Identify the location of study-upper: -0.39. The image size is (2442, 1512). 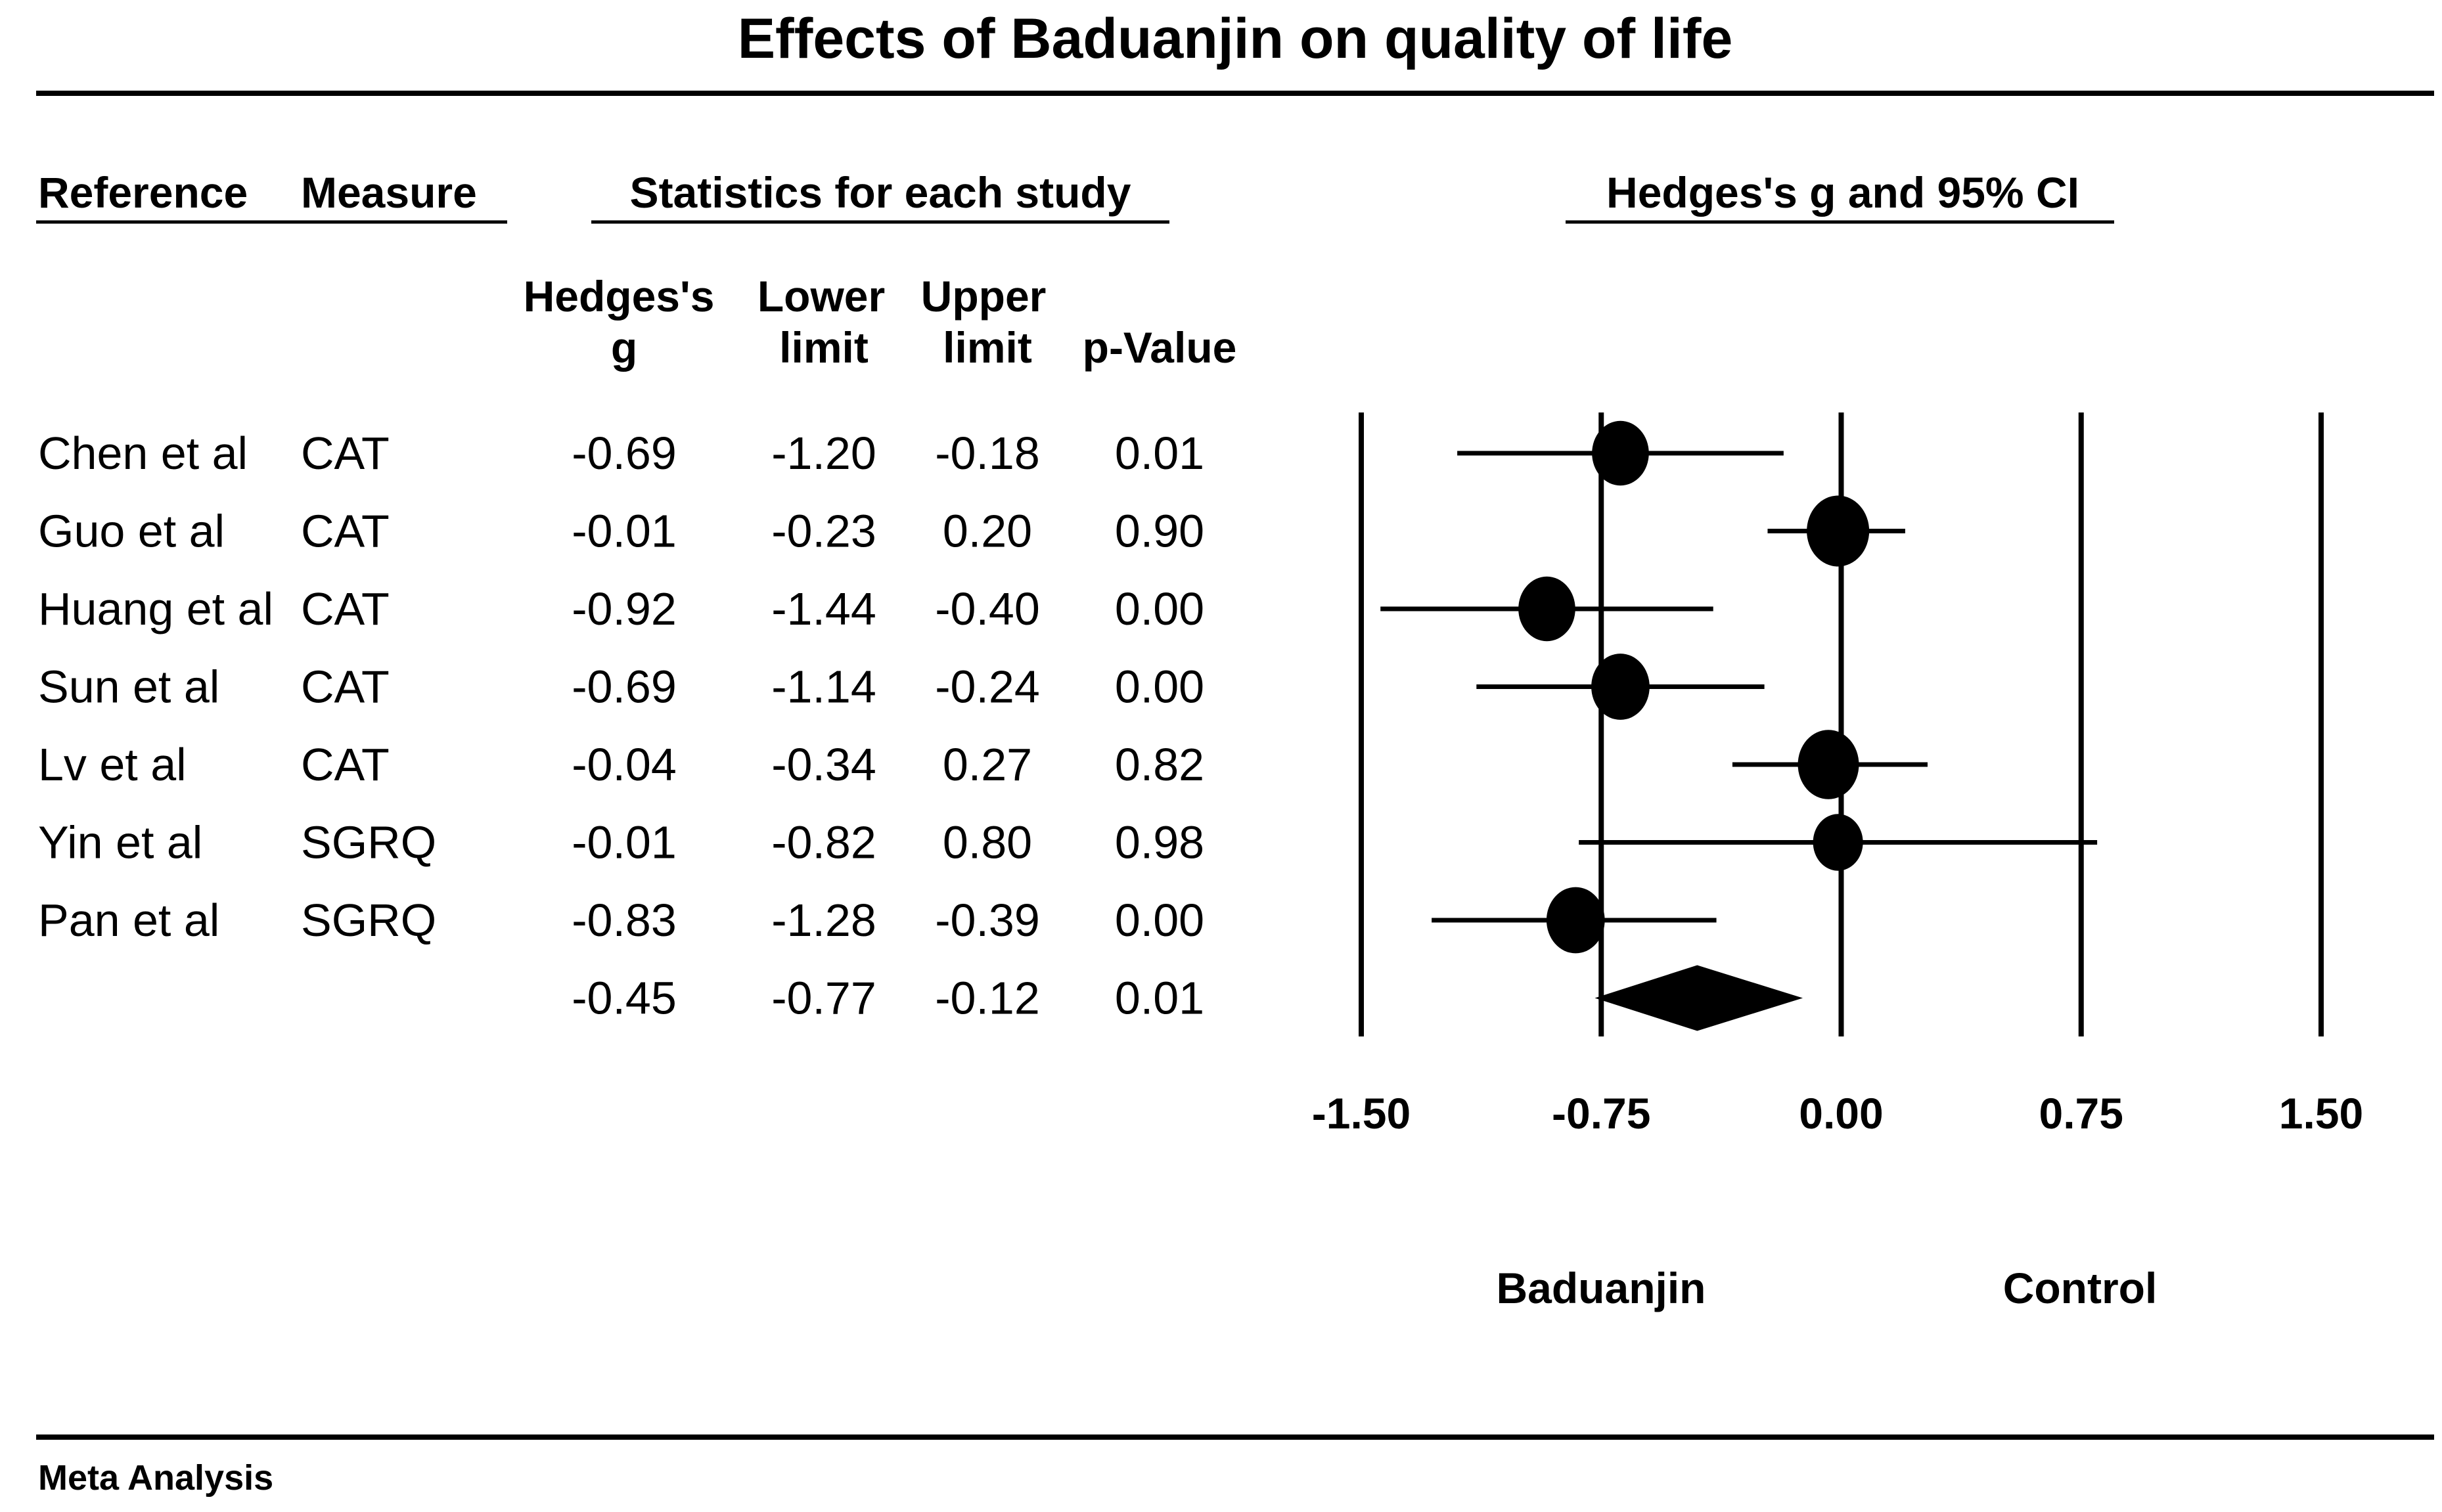
(987, 920).